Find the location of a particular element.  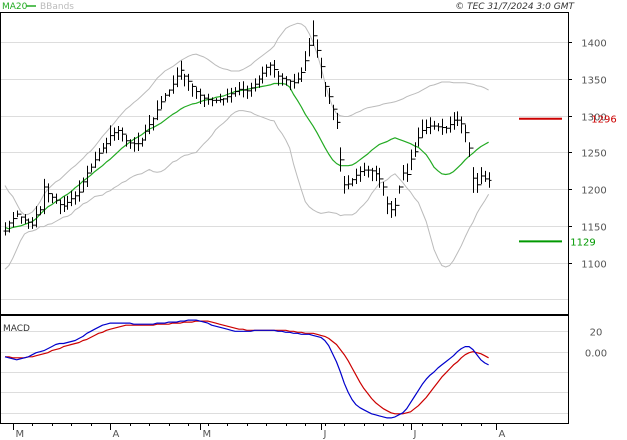

price-levels: 1296 1129 is located at coordinates (568, 181).